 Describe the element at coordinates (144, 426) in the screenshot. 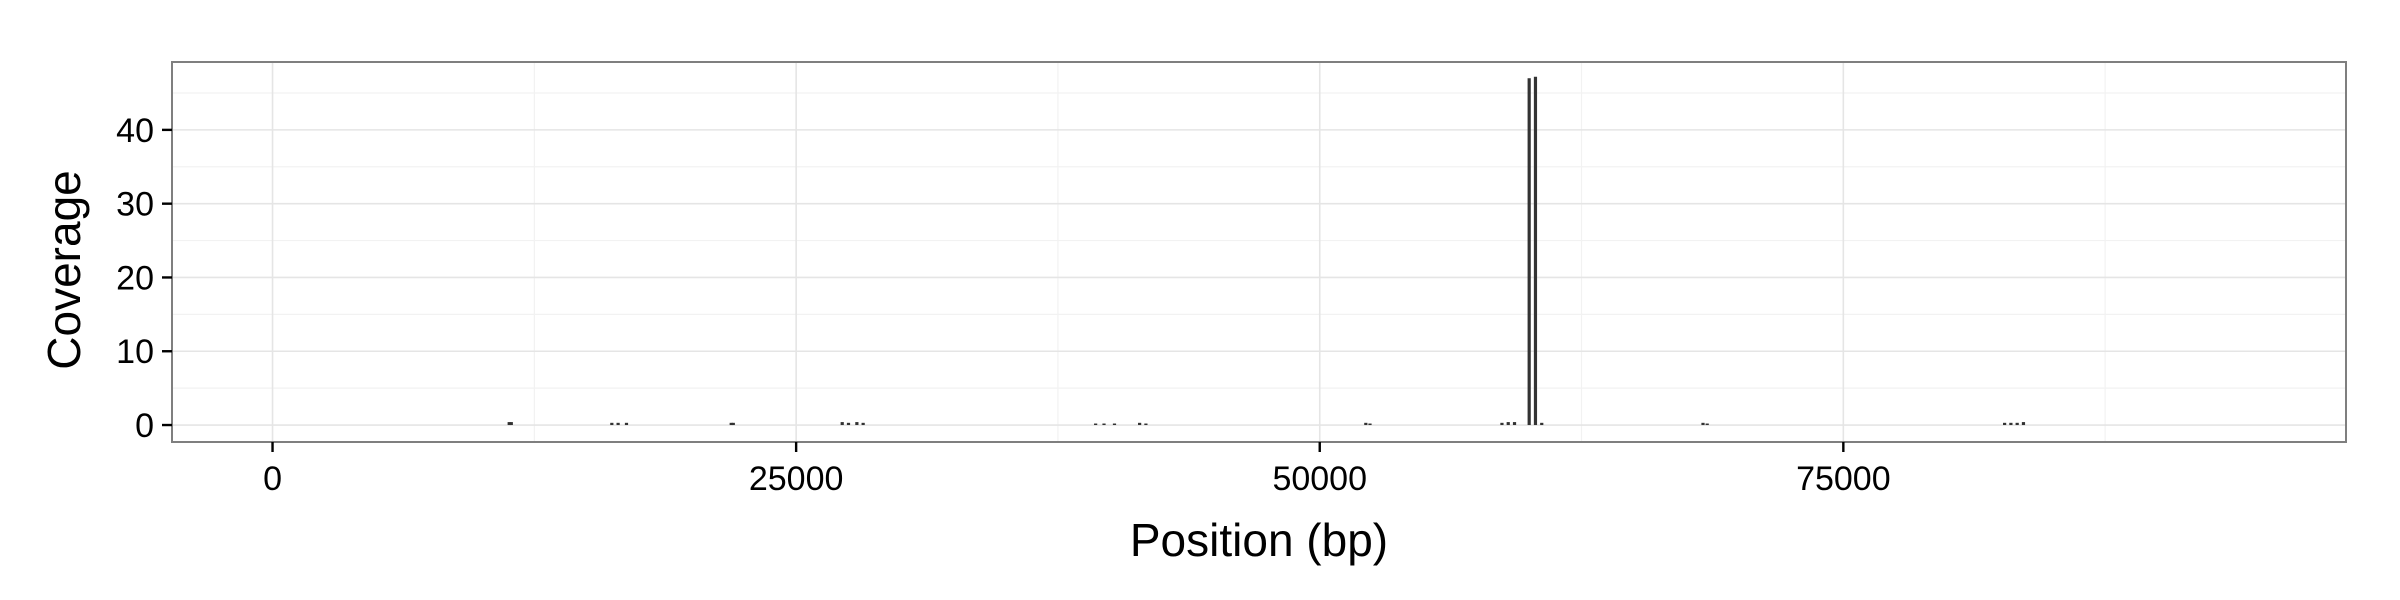

I see `y-tick-label: 0` at that location.